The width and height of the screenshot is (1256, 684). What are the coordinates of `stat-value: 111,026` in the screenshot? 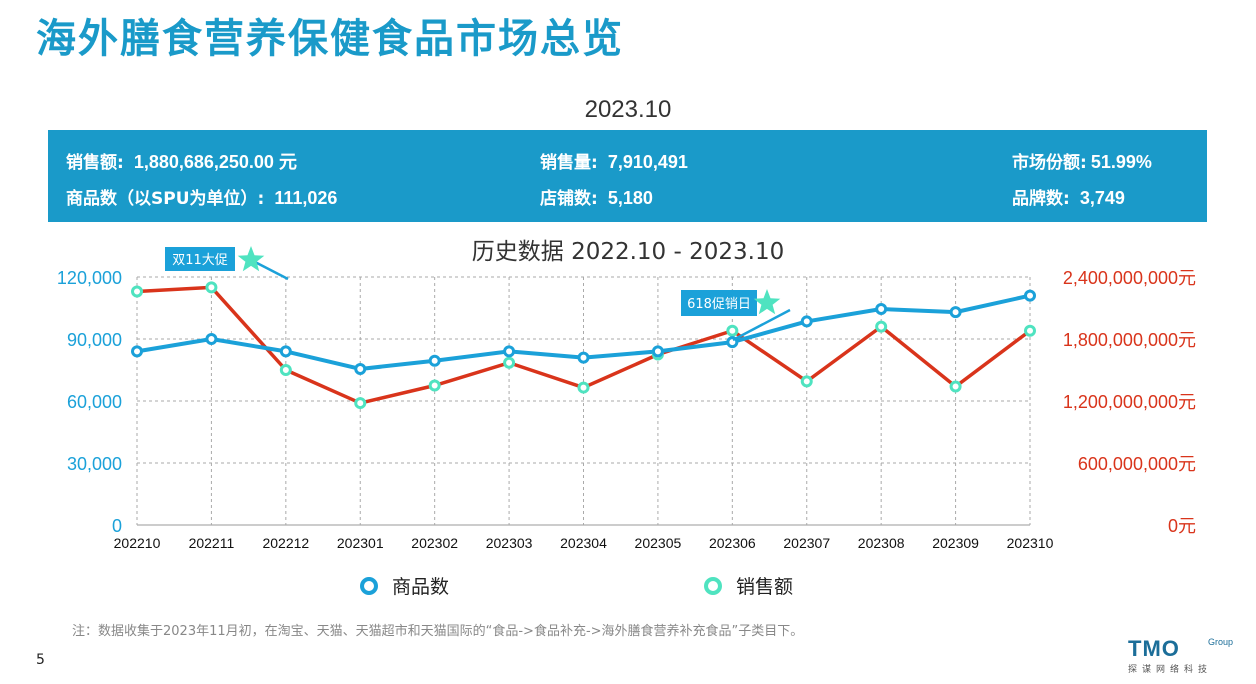 It's located at (306, 198).